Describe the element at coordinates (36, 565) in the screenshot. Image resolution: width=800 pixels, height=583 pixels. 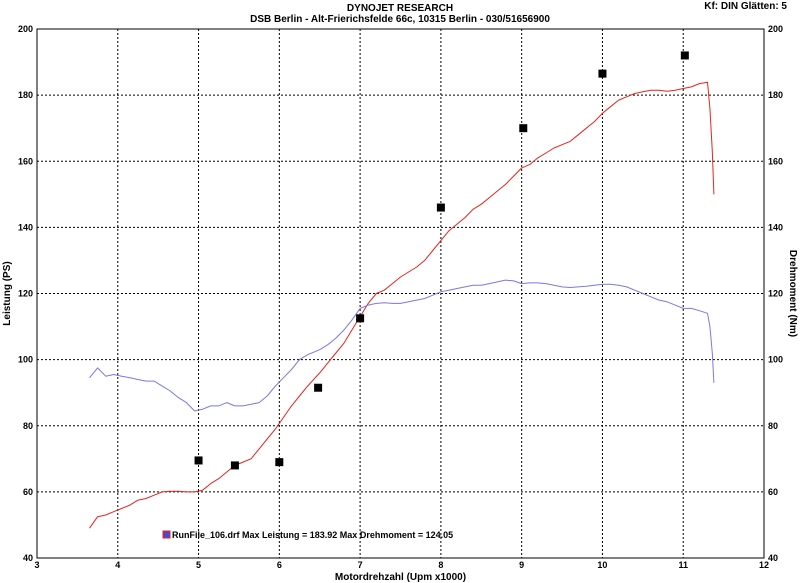
I see `x-tick-label: 3` at that location.